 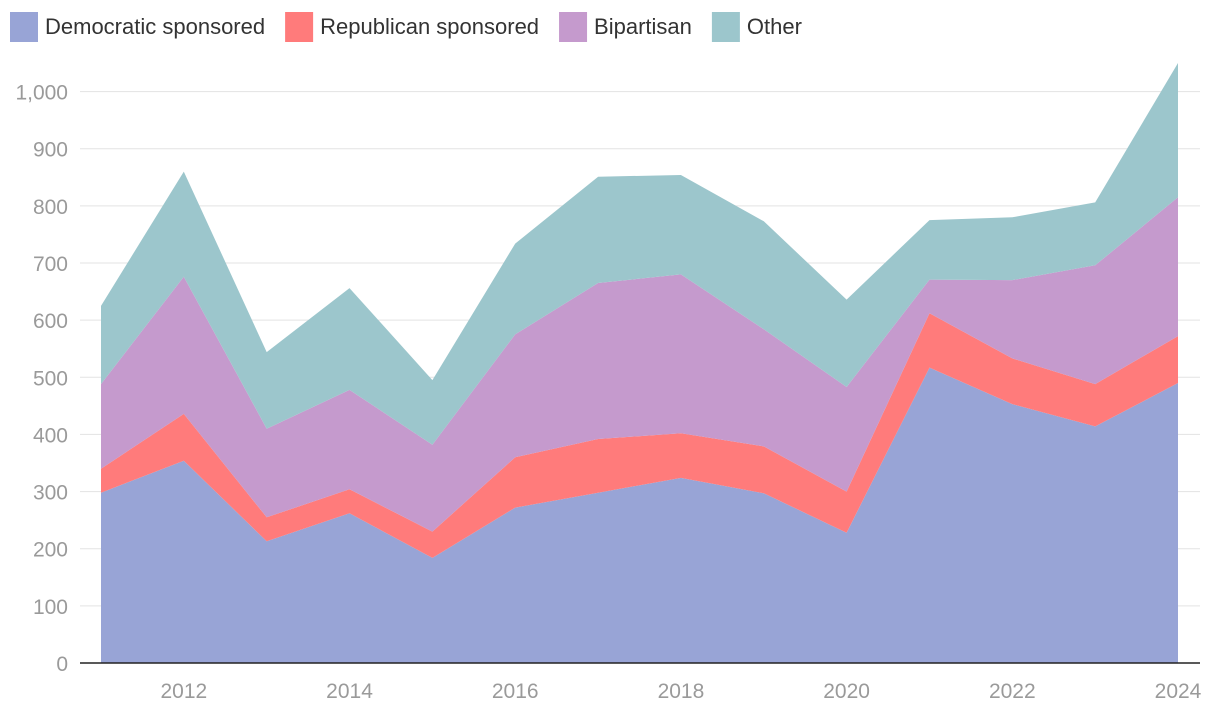 I want to click on legend-item-republican-sponsored: Republican sponsored, so click(x=412, y=27).